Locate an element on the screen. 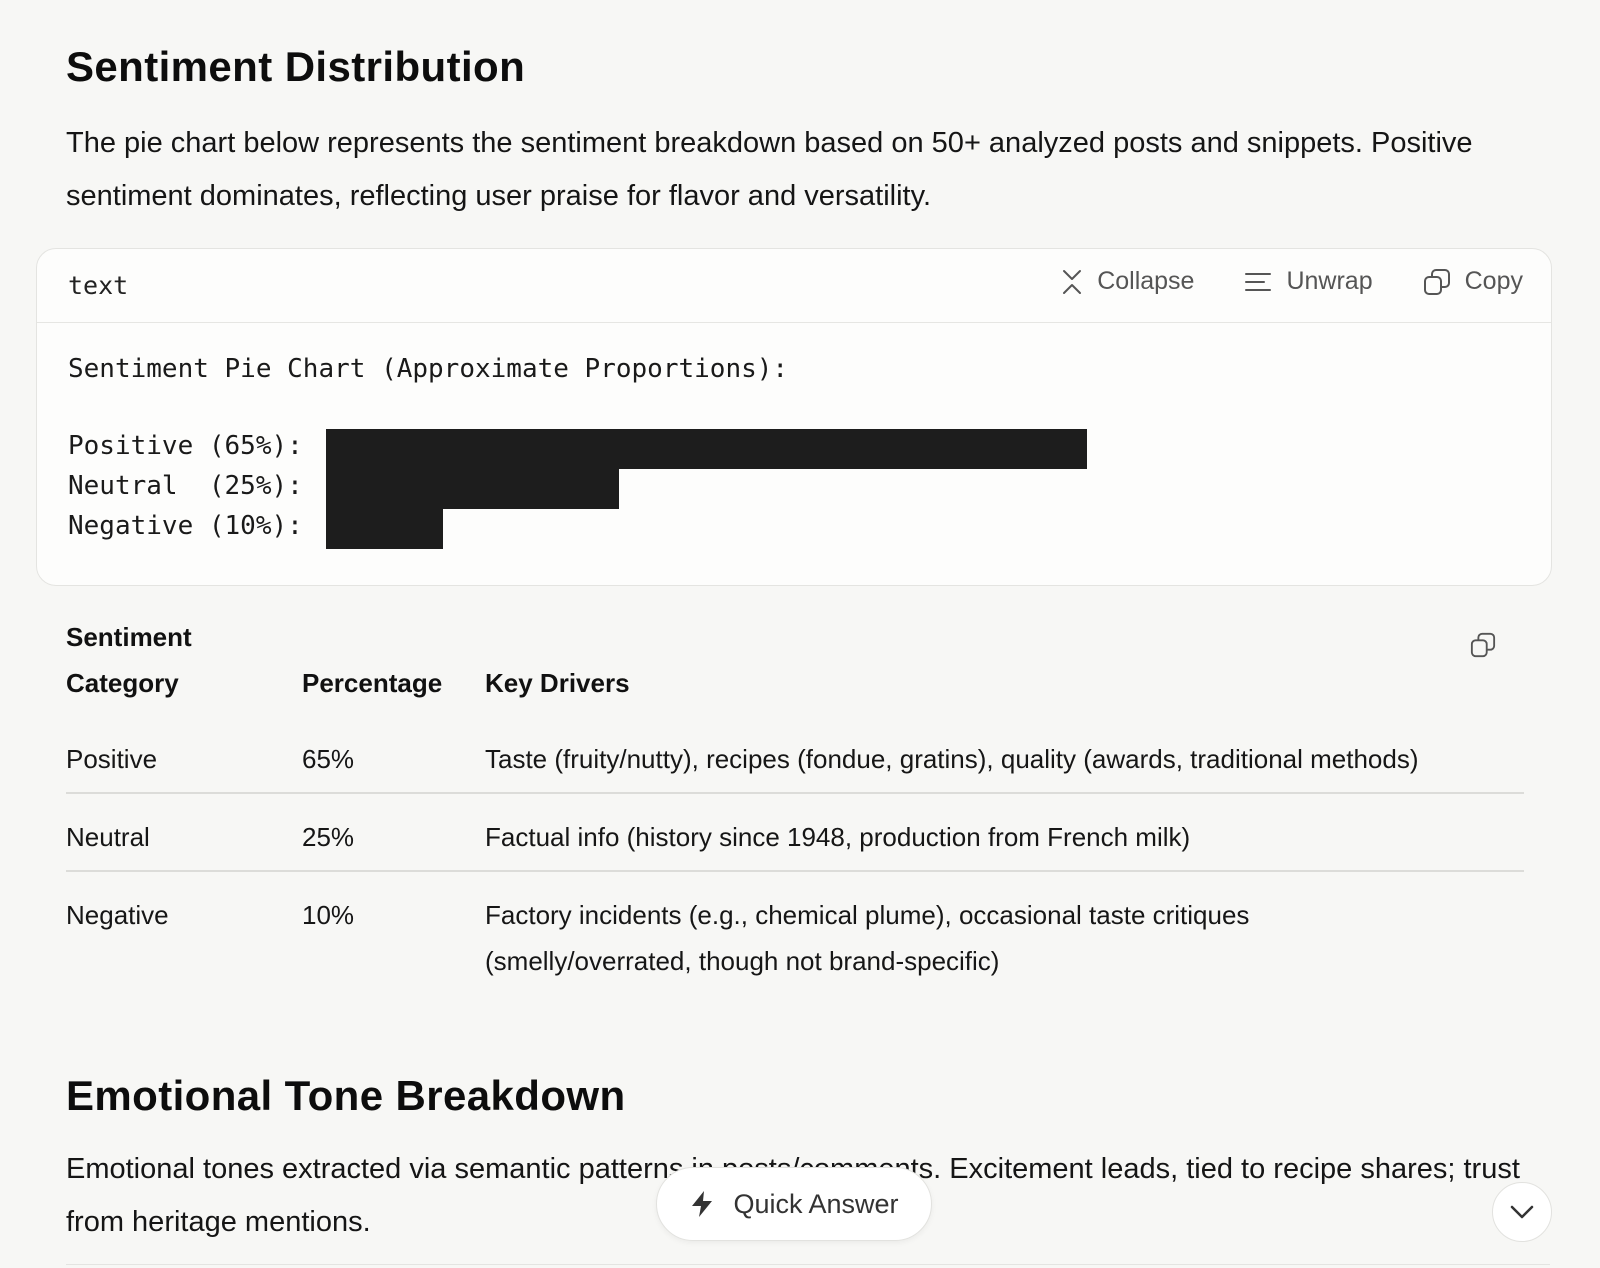  quick-answer-button: Quick Answer is located at coordinates (794, 1204).